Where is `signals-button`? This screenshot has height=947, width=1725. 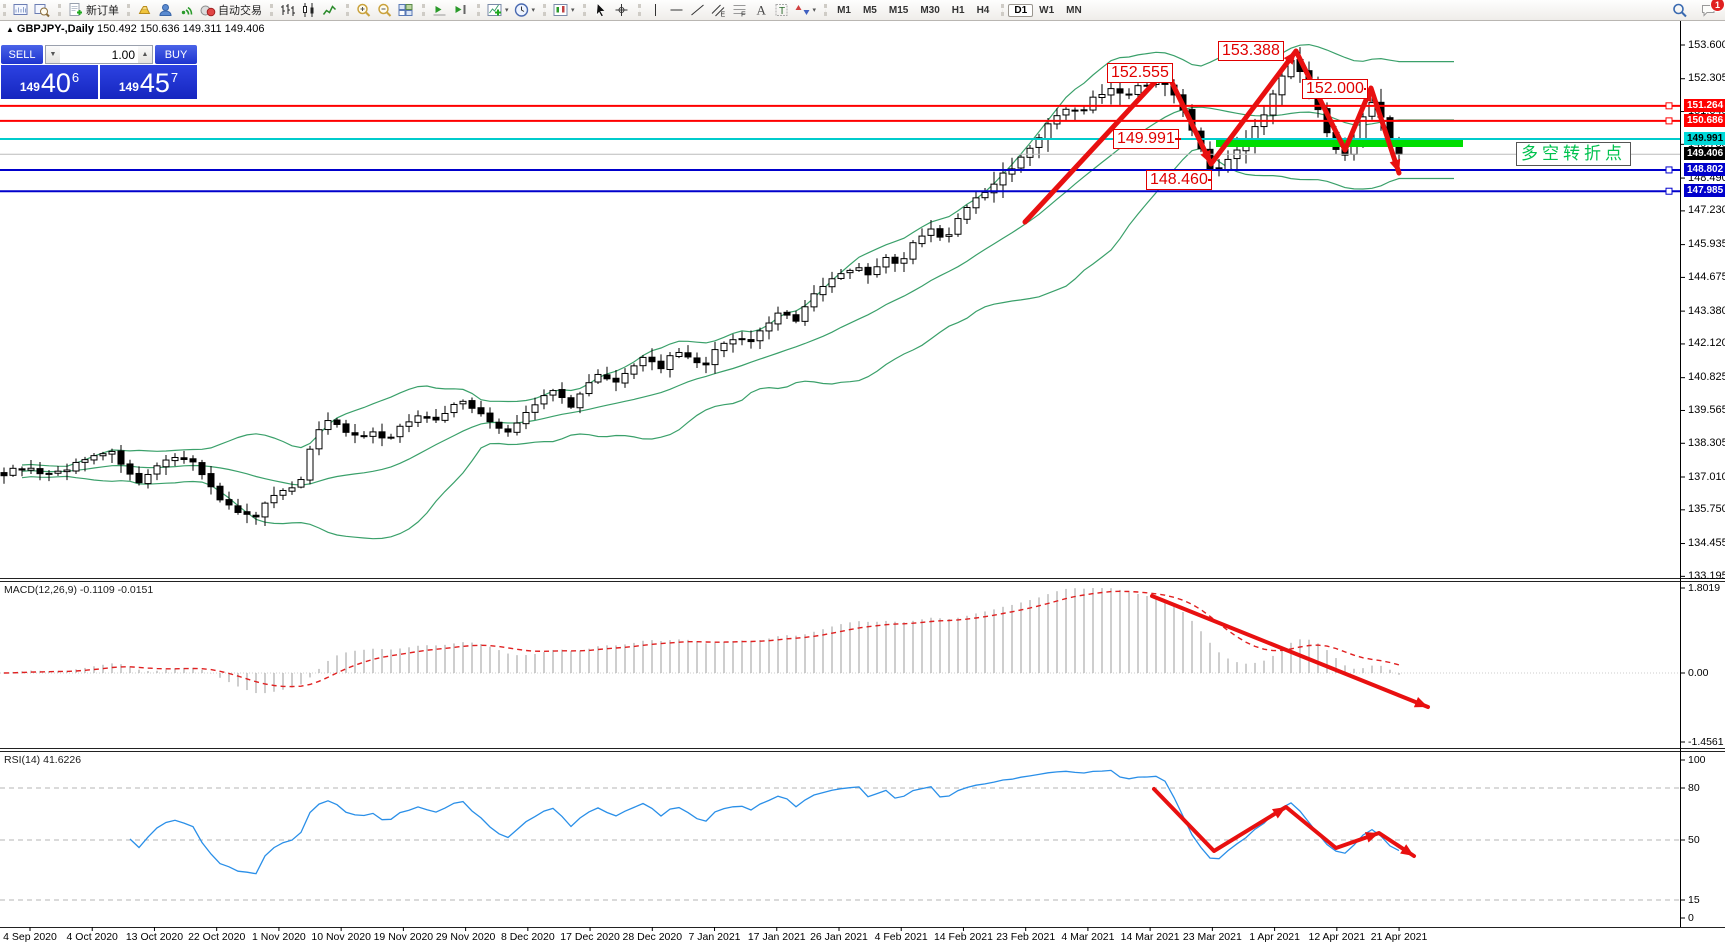
signals-button is located at coordinates (186, 10).